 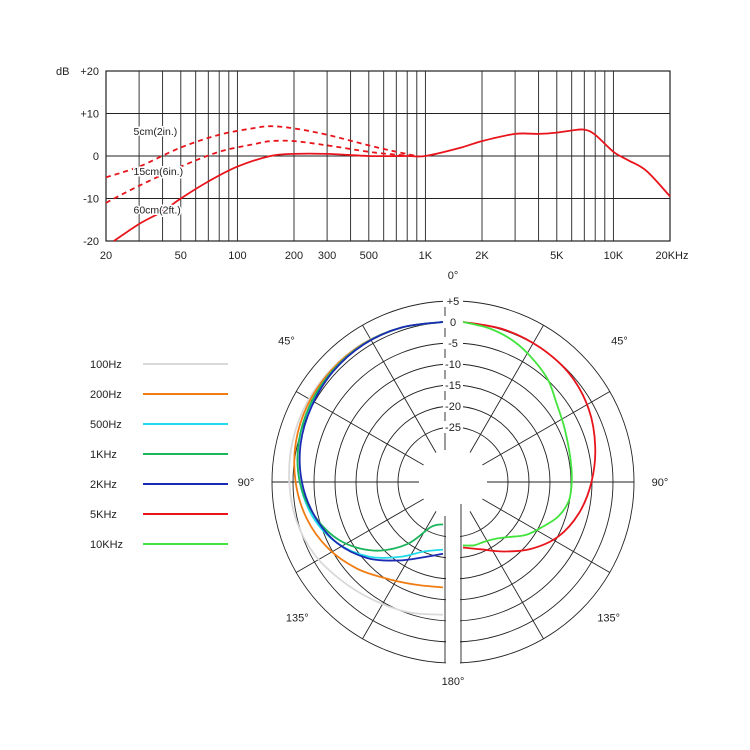 I want to click on polar-radius-label: +5, so click(x=453, y=302).